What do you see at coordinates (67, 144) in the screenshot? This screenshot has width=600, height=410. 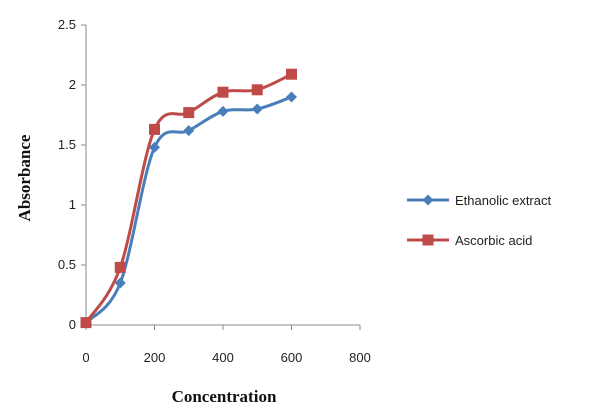 I see `y-tick-label: 1.5` at bounding box center [67, 144].